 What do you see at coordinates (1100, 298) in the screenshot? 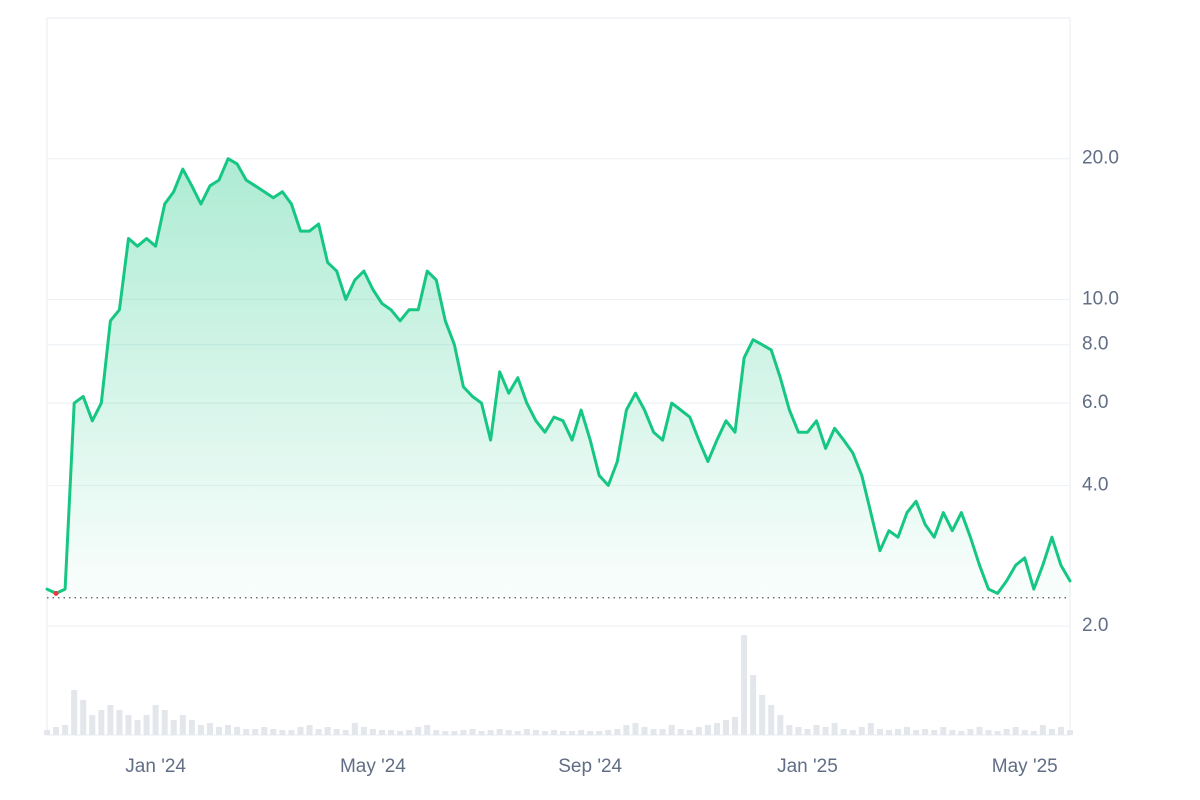
I see `y-tick-label: 10.0` at bounding box center [1100, 298].